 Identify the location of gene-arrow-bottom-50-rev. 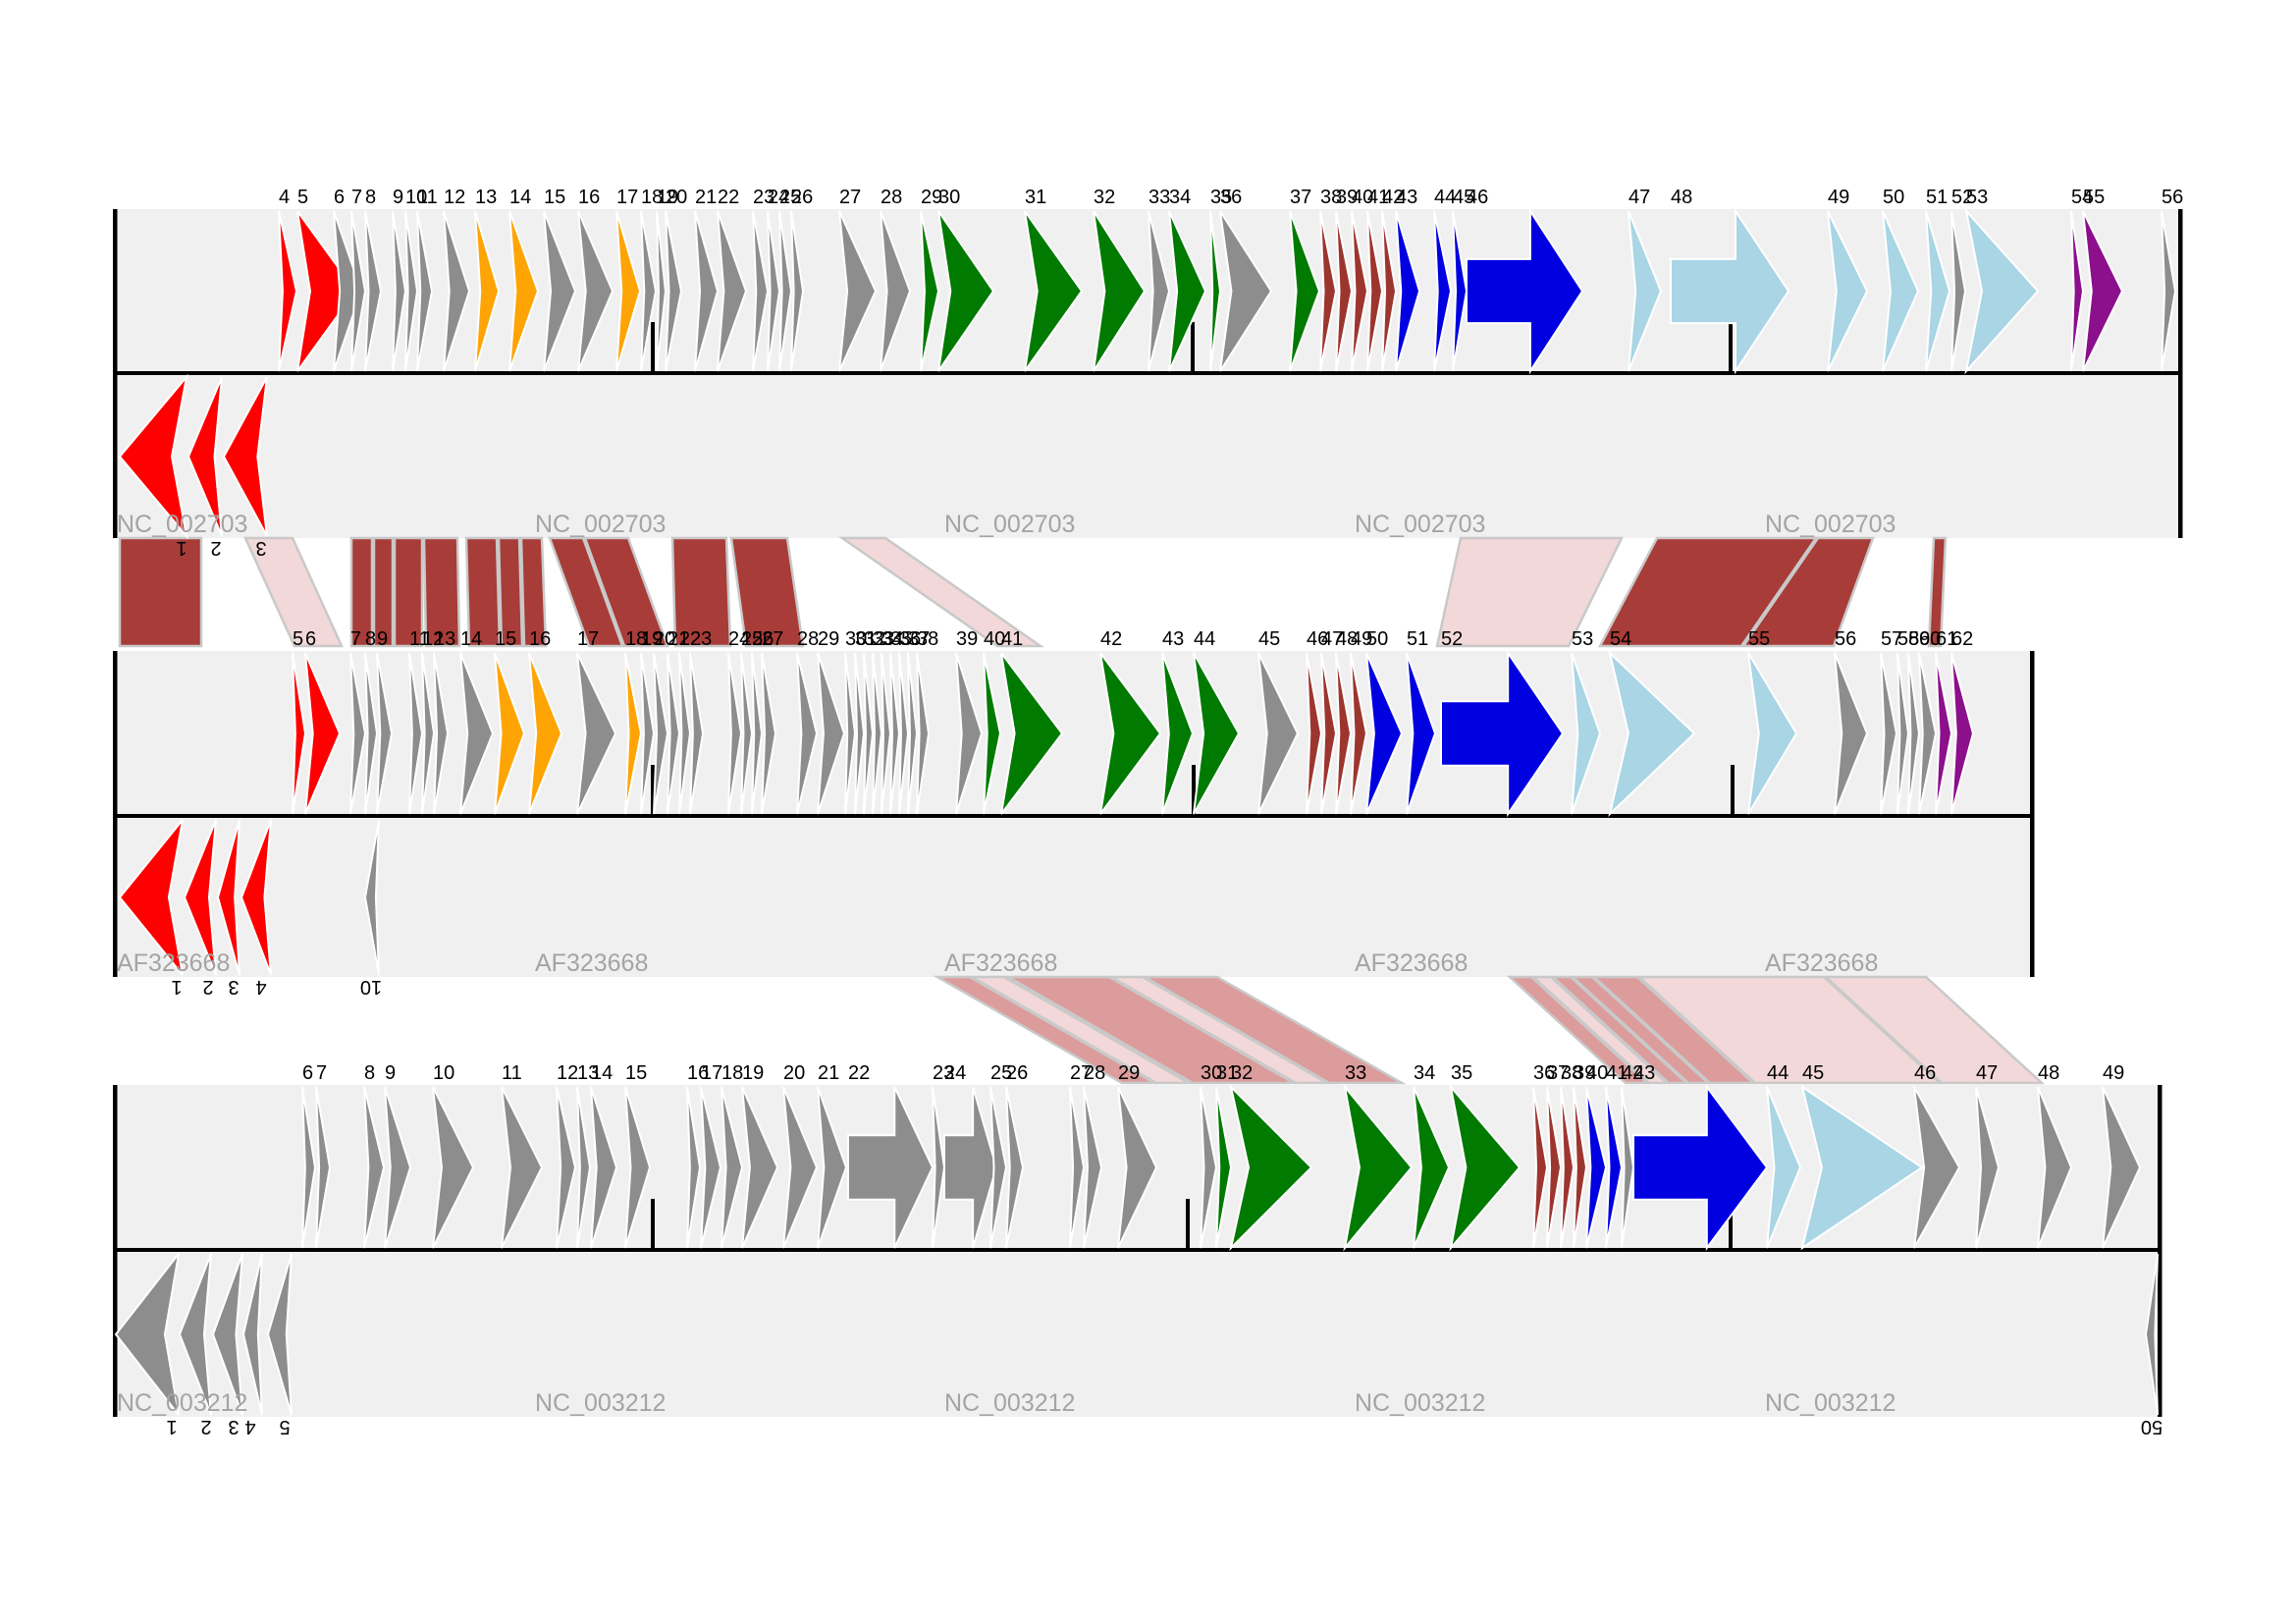
(2151, 1334).